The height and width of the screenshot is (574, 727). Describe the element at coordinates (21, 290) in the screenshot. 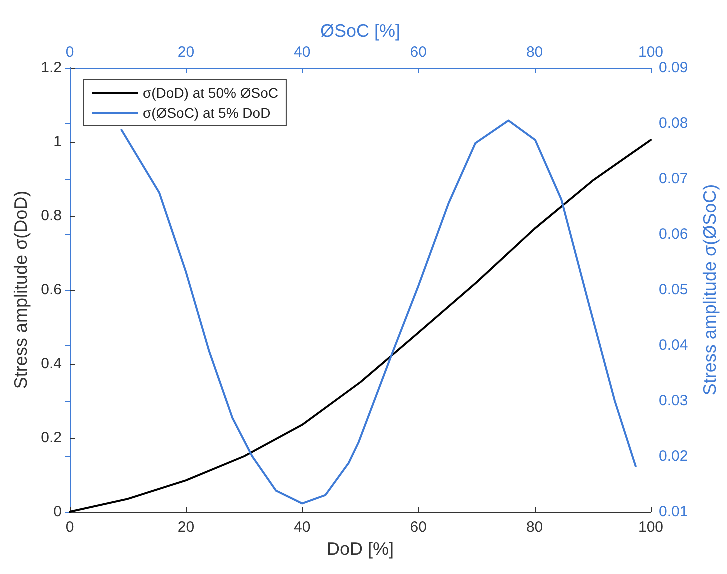

I see `y-axis-title: Stress amplitude σ(DoD)` at that location.